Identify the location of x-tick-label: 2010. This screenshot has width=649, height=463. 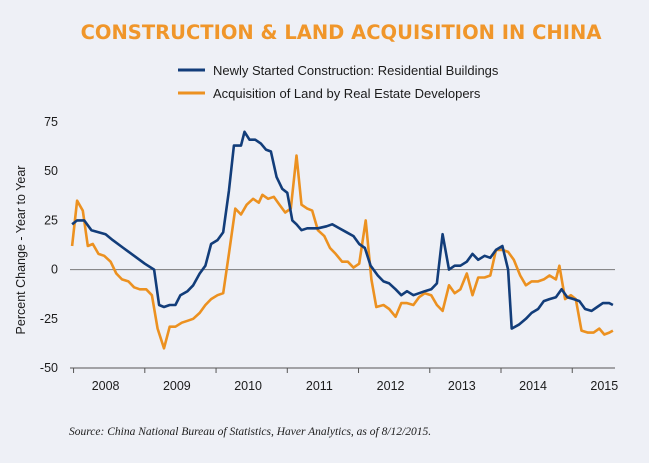
(248, 386).